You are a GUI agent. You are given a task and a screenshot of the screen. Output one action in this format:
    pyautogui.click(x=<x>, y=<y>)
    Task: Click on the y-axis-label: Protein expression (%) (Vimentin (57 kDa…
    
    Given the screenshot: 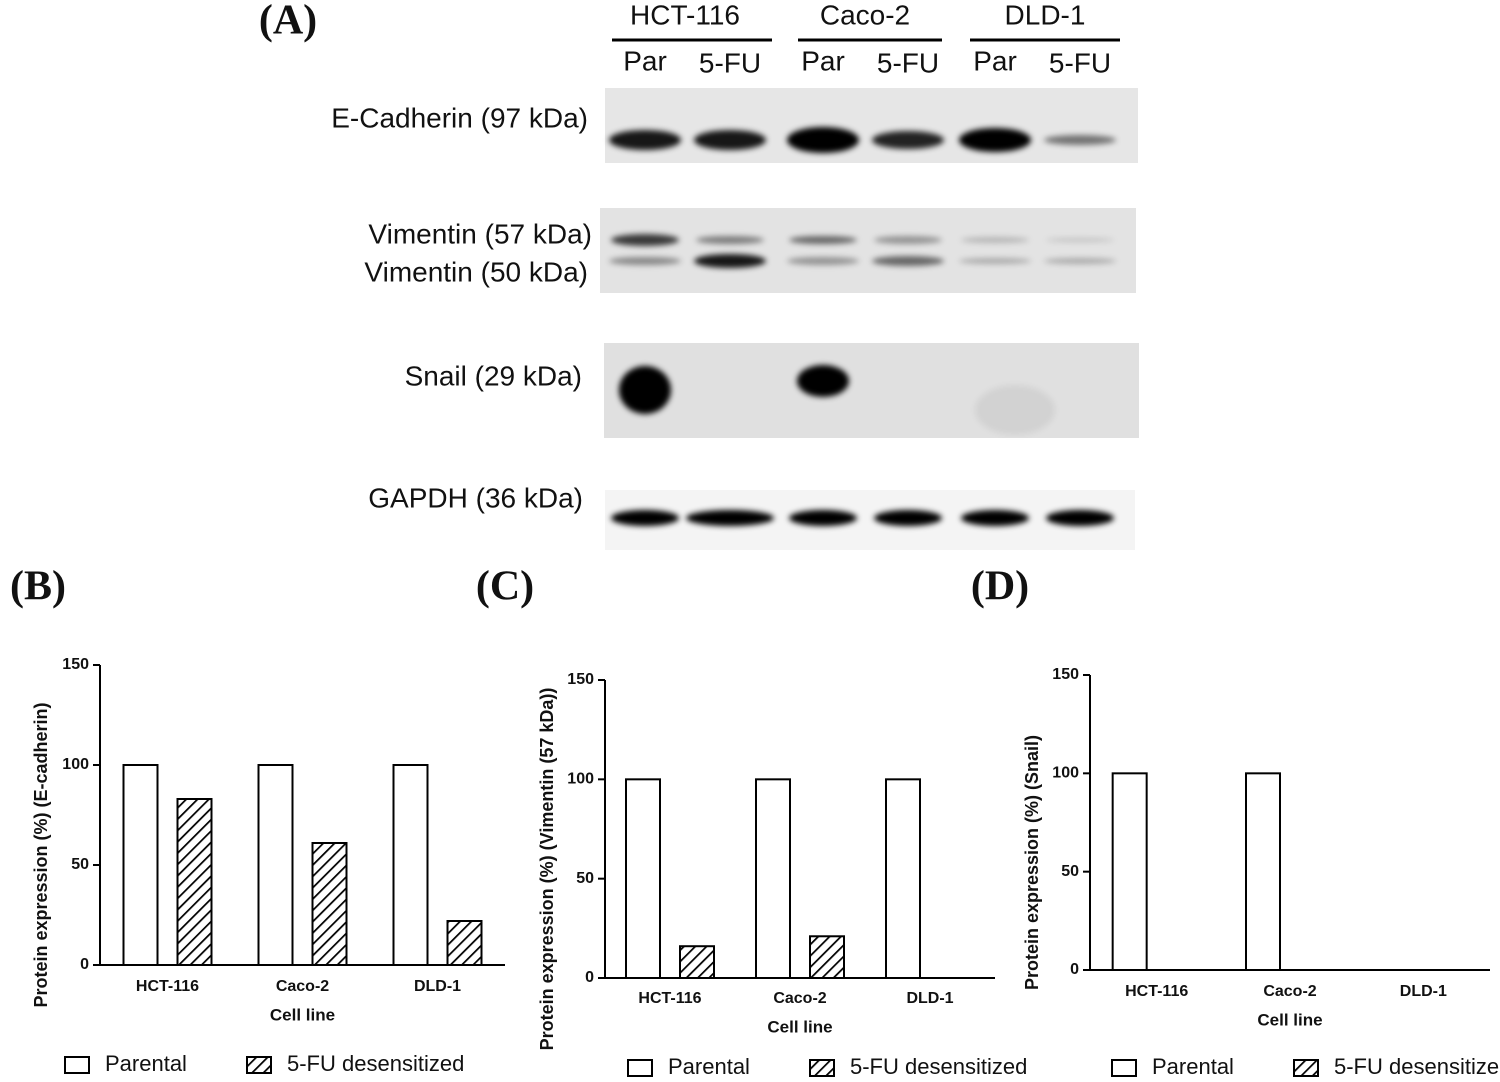 What is the action you would take?
    pyautogui.click(x=547, y=869)
    